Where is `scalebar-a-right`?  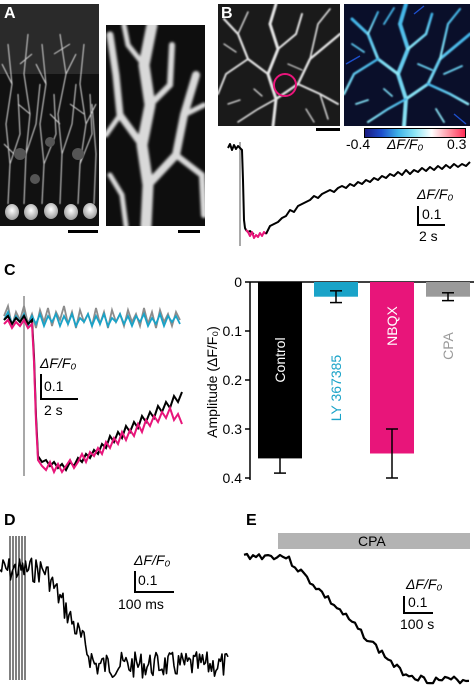 scalebar-a-right is located at coordinates (189, 231).